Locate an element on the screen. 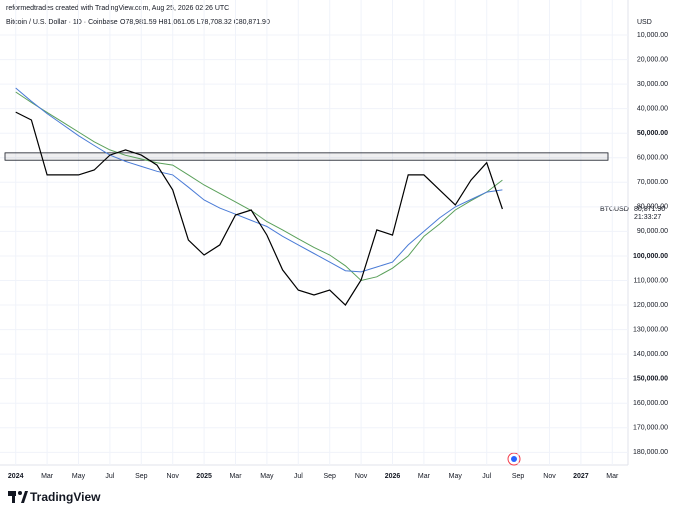 Image resolution: width=680 pixels, height=514 pixels. y-tick-label: 150,000.00 is located at coordinates (650, 379).